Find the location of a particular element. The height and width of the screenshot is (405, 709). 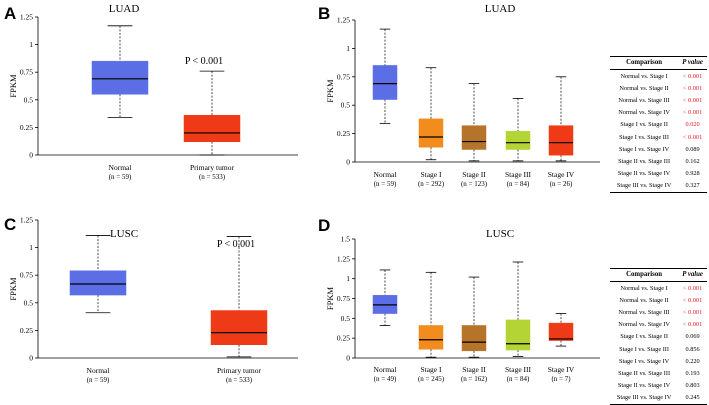

table-row: Stage I vs. Stage II 0.069 is located at coordinates (658, 337).